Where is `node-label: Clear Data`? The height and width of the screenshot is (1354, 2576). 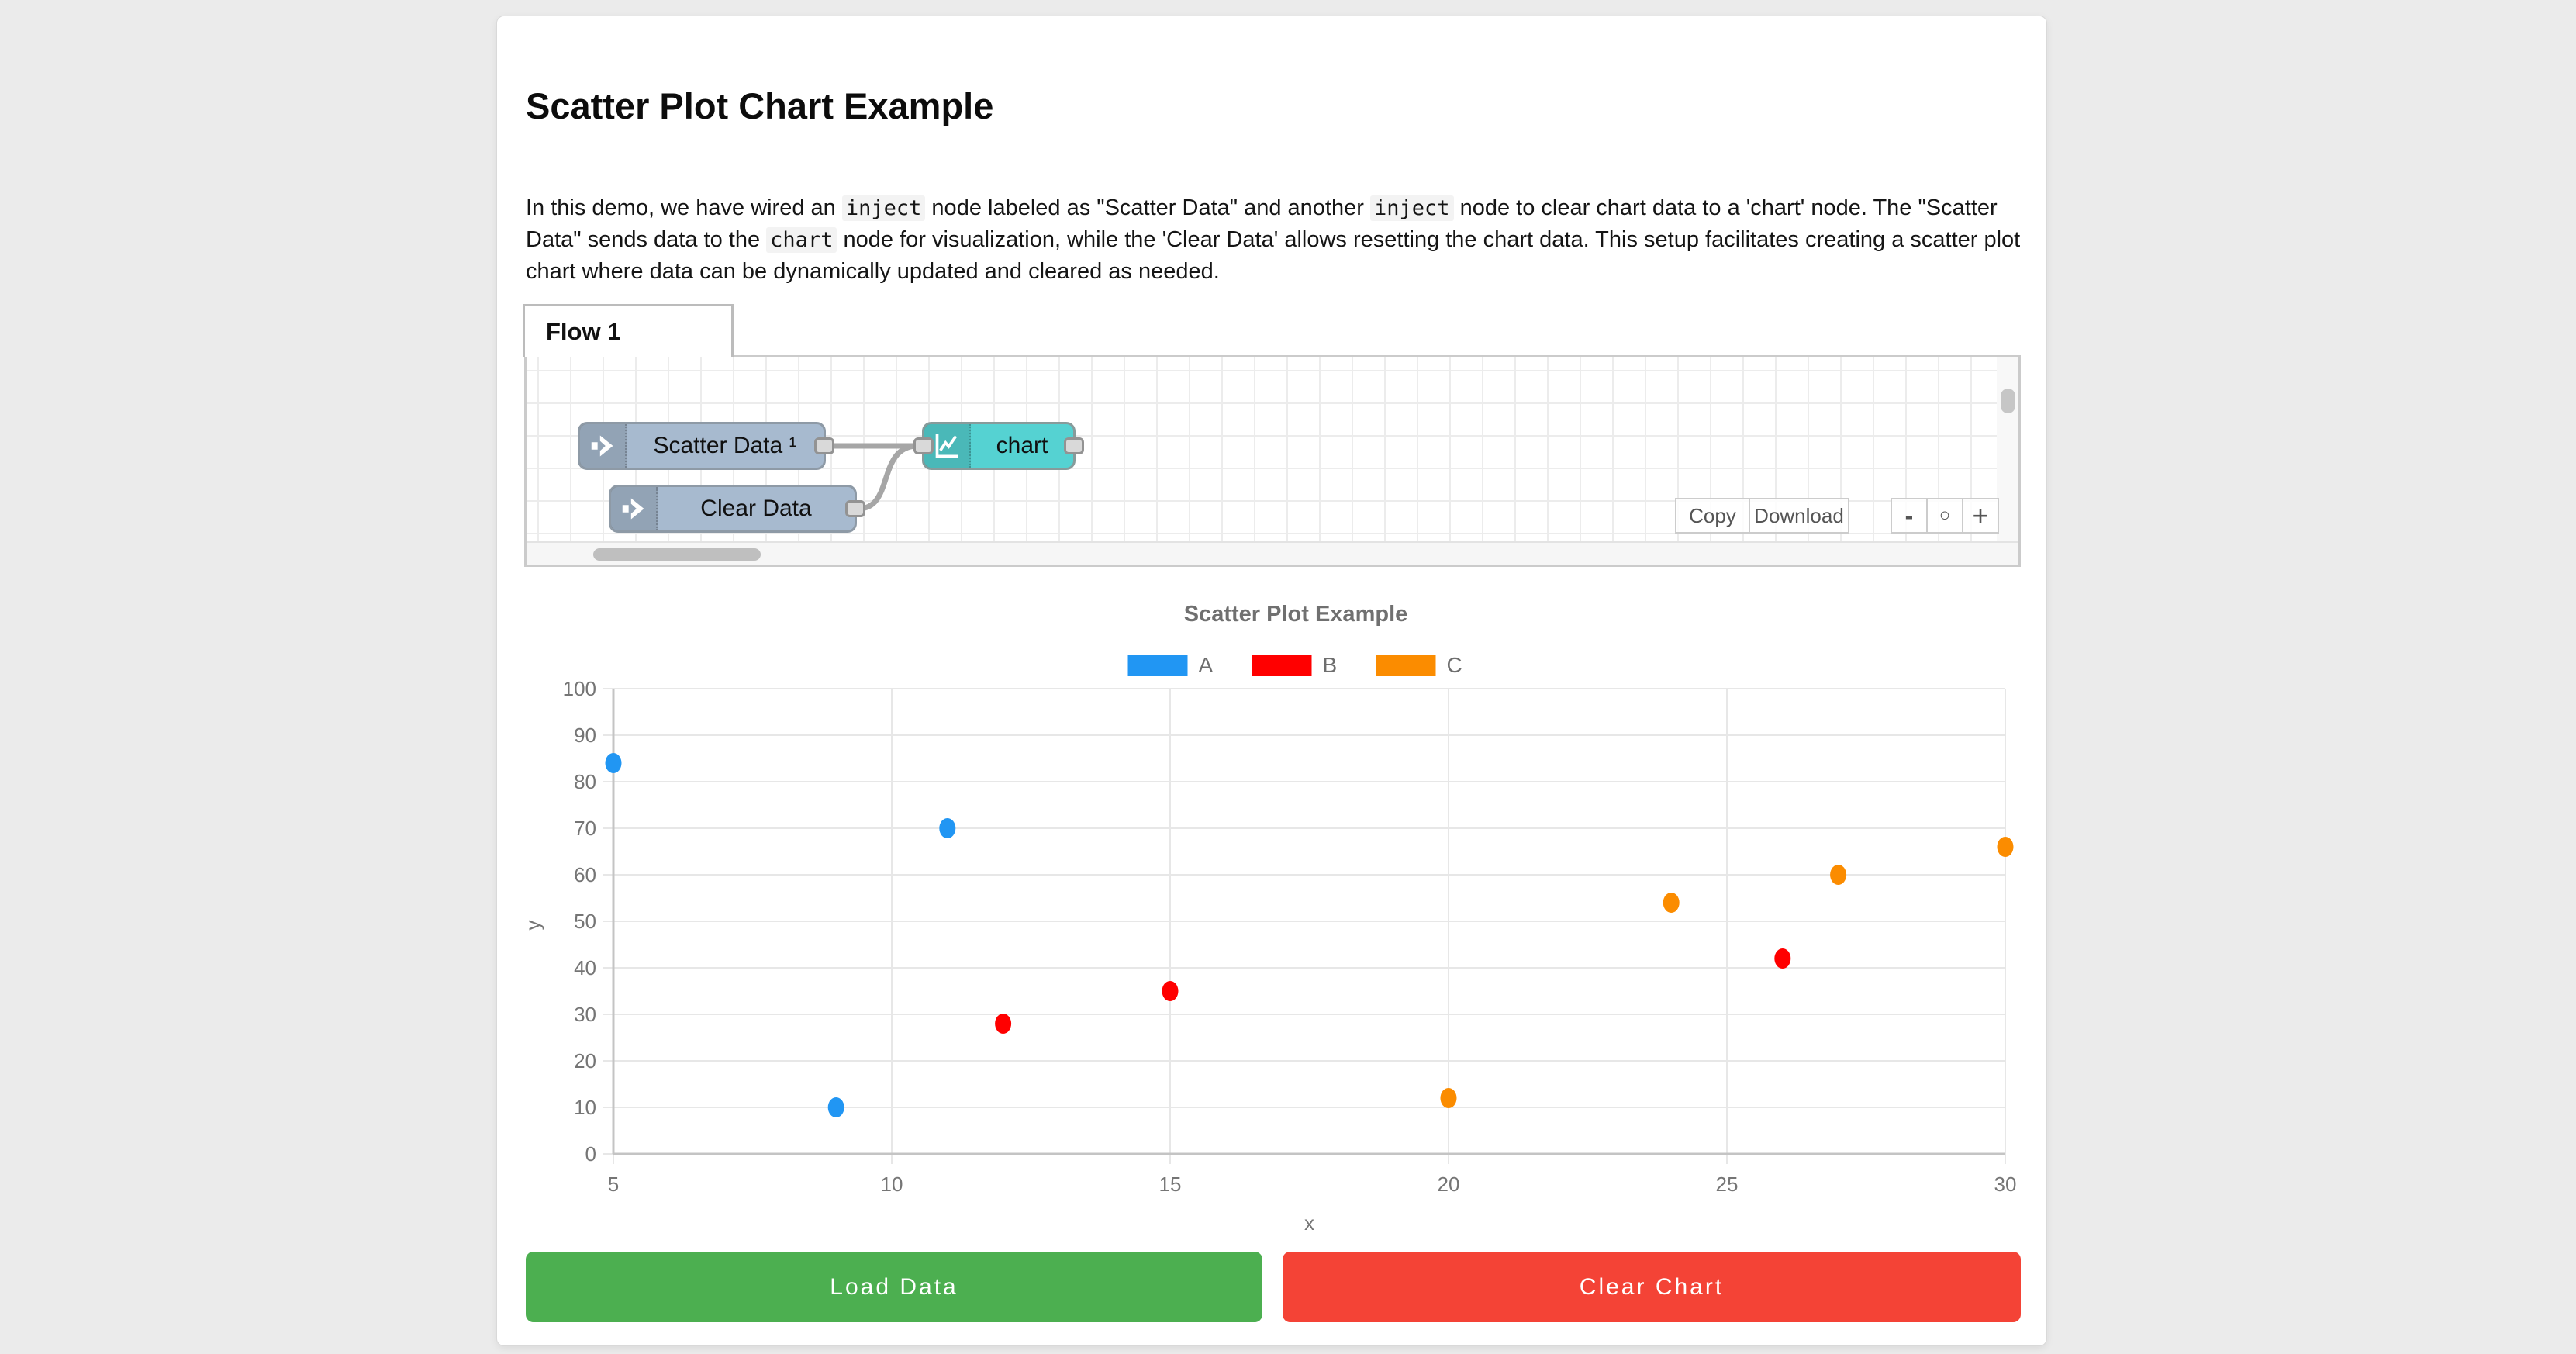
node-label: Clear Data is located at coordinates (756, 508).